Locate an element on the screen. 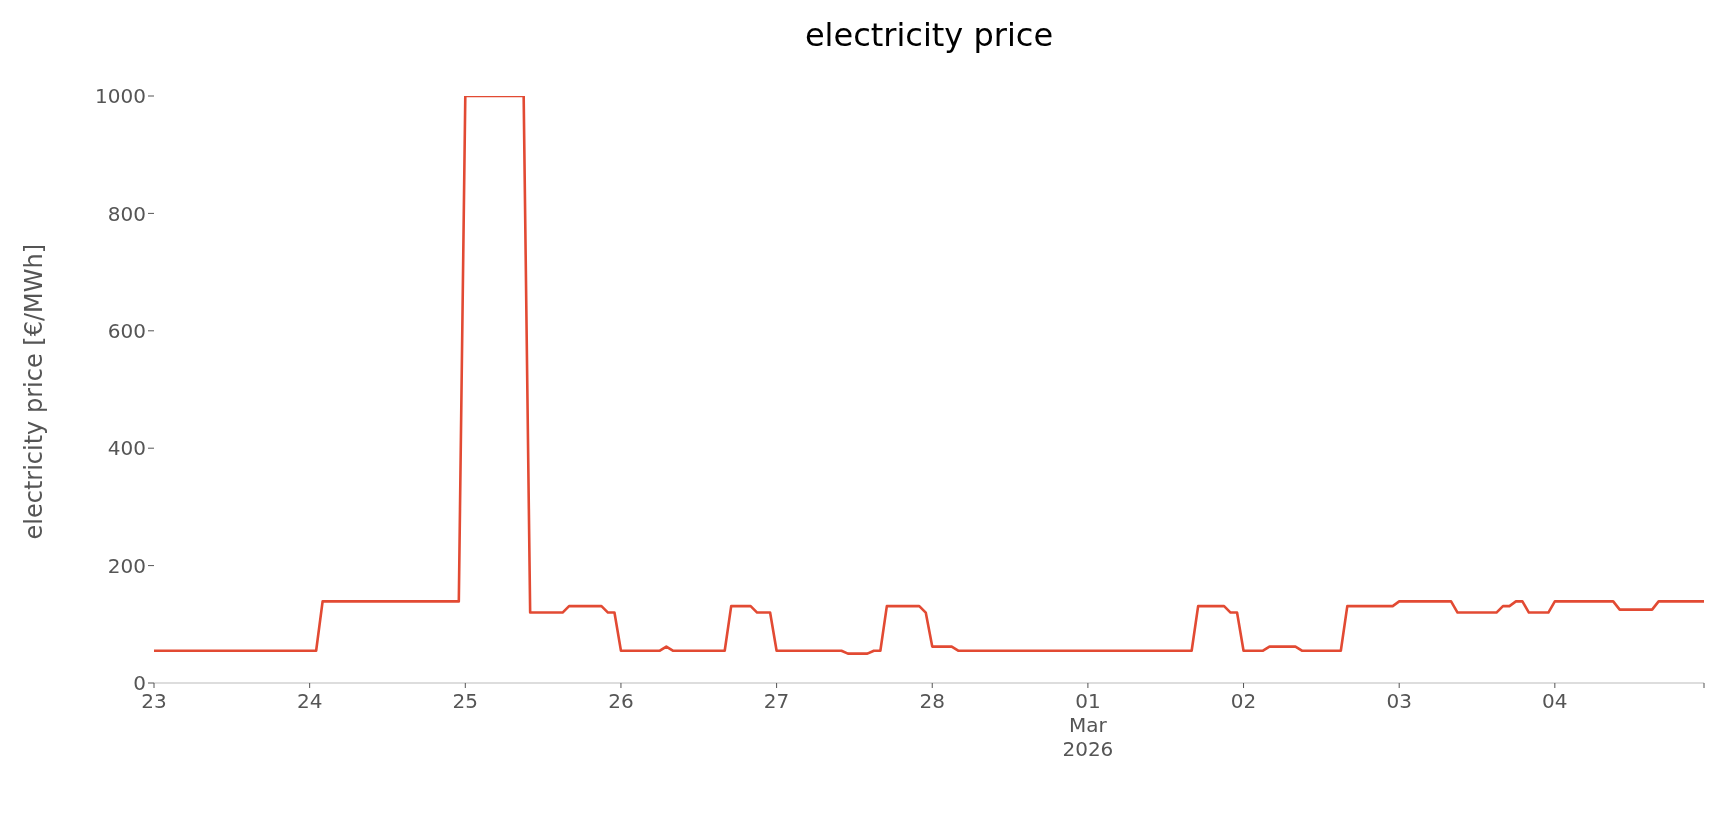 This screenshot has height=815, width=1724. x-tick-label: 25 is located at coordinates (465, 701).